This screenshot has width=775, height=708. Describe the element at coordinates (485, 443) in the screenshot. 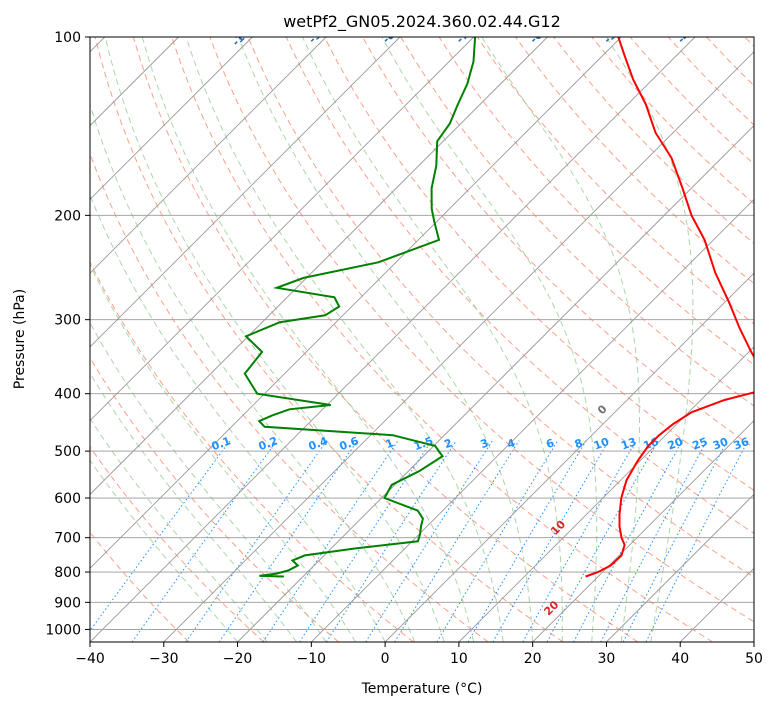

I see `mixing-ratio-label: 3` at that location.